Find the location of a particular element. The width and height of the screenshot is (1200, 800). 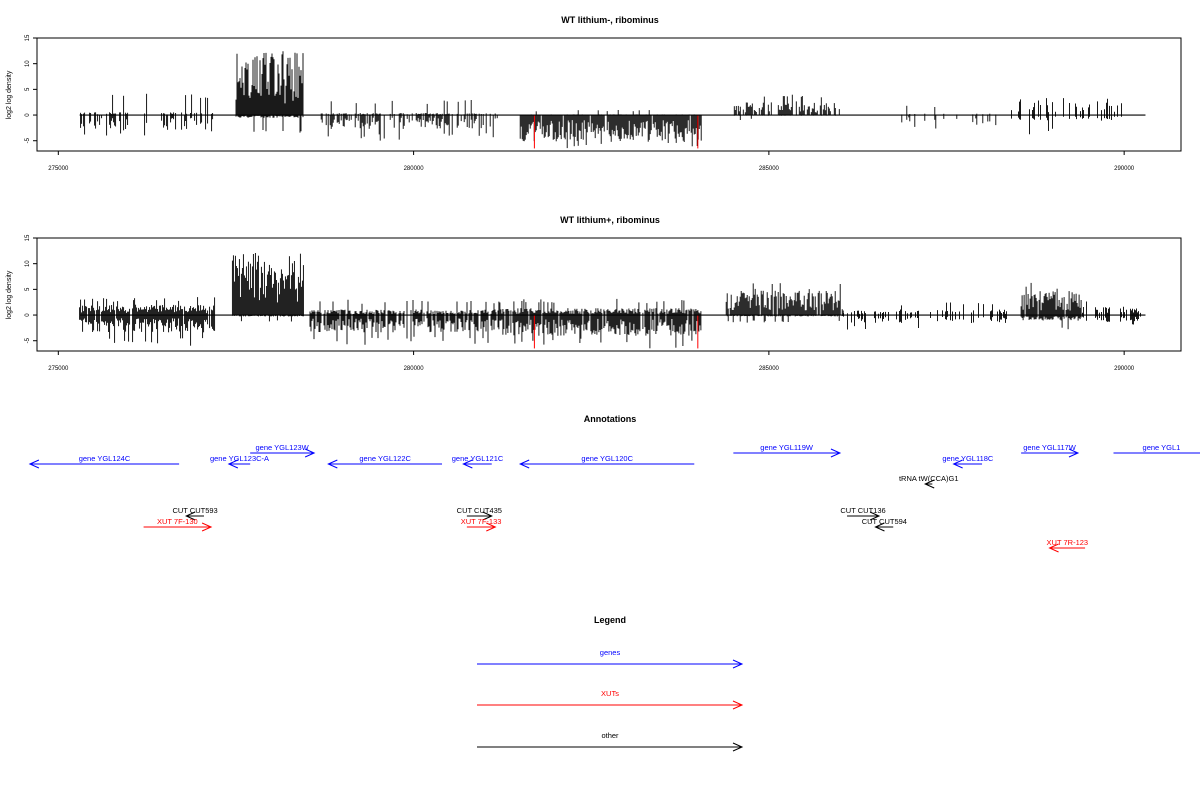

legend-label: XUTs is located at coordinates (610, 693).